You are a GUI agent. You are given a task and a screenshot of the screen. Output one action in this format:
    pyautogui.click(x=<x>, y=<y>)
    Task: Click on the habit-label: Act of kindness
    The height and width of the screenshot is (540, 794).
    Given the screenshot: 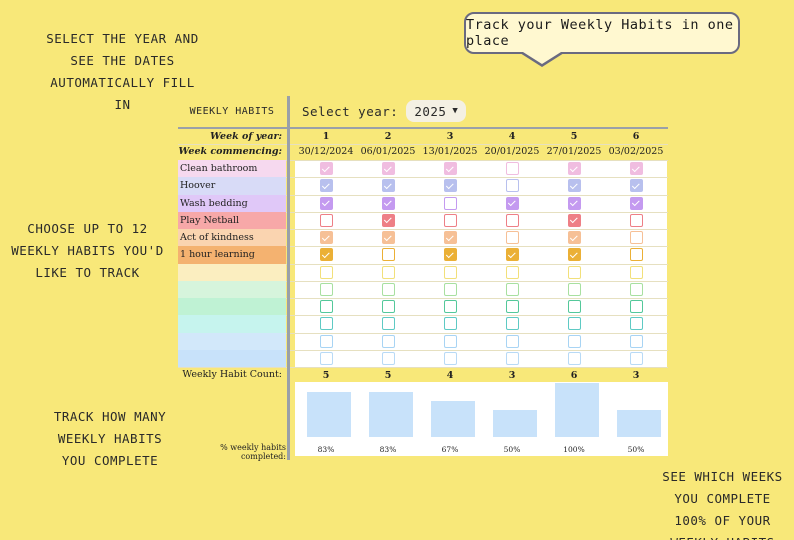 What is the action you would take?
    pyautogui.click(x=232, y=238)
    